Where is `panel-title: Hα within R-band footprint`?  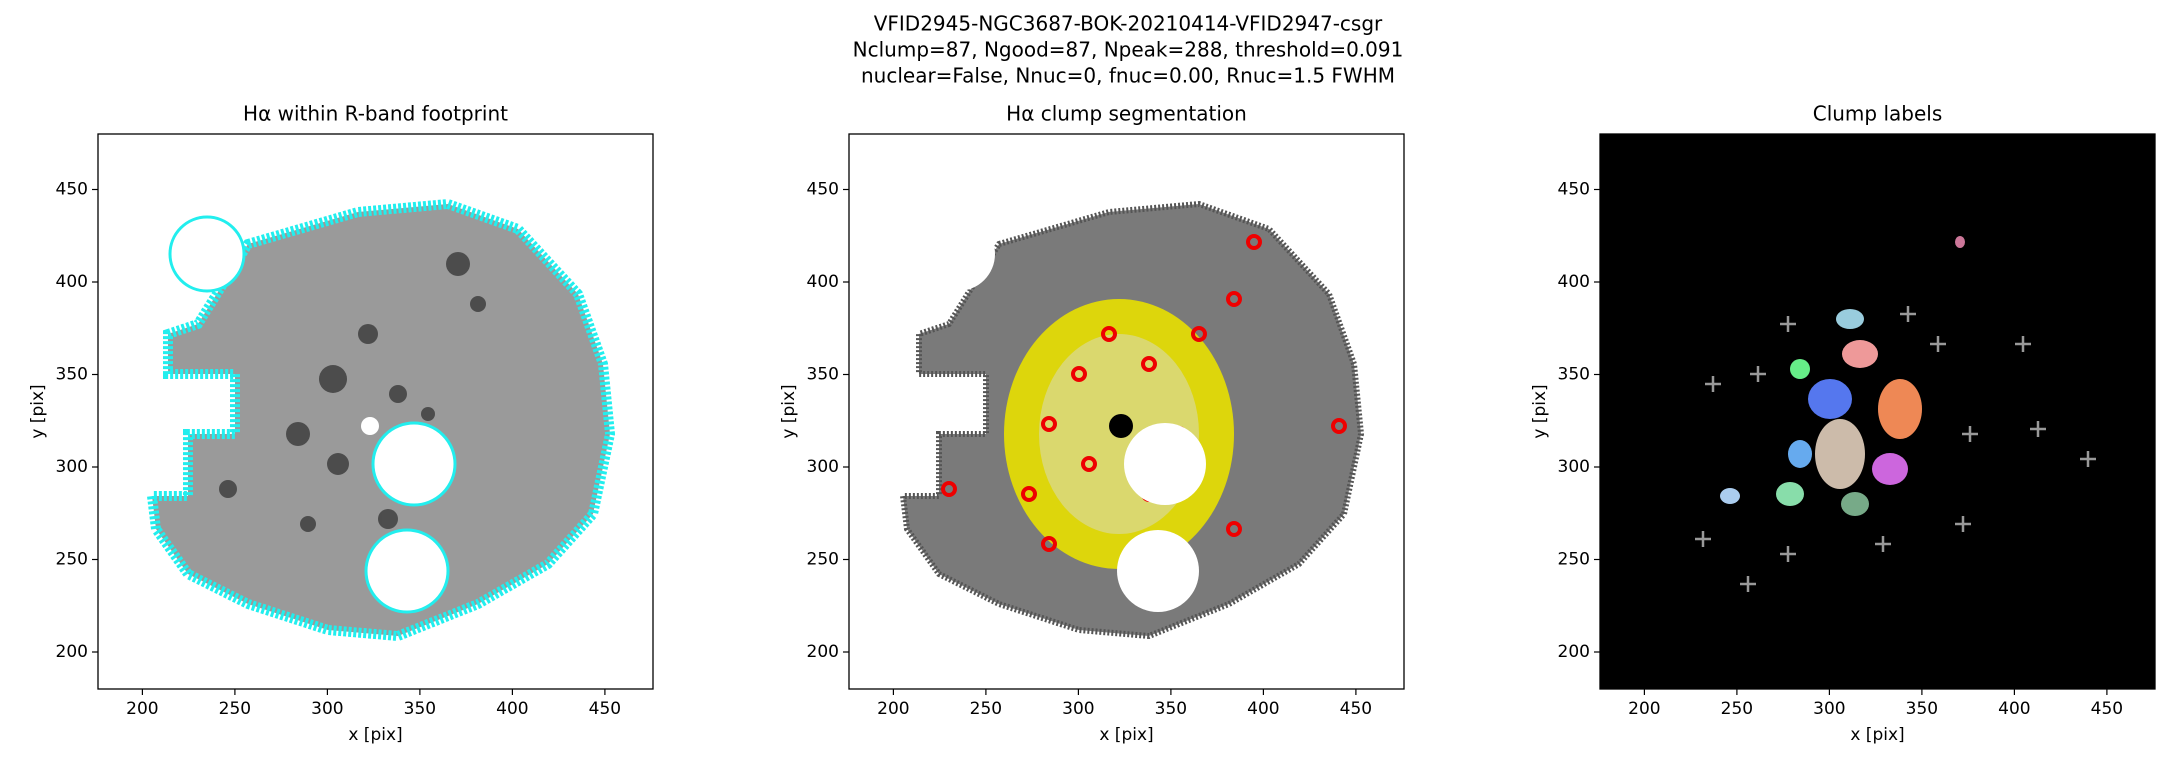
panel-title: Hα within R-band footprint is located at coordinates (375, 114).